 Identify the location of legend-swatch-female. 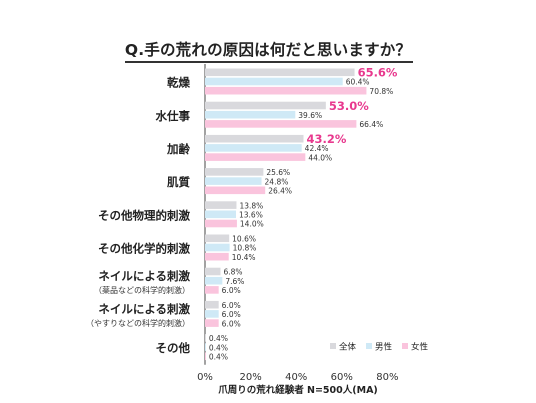
(405, 346).